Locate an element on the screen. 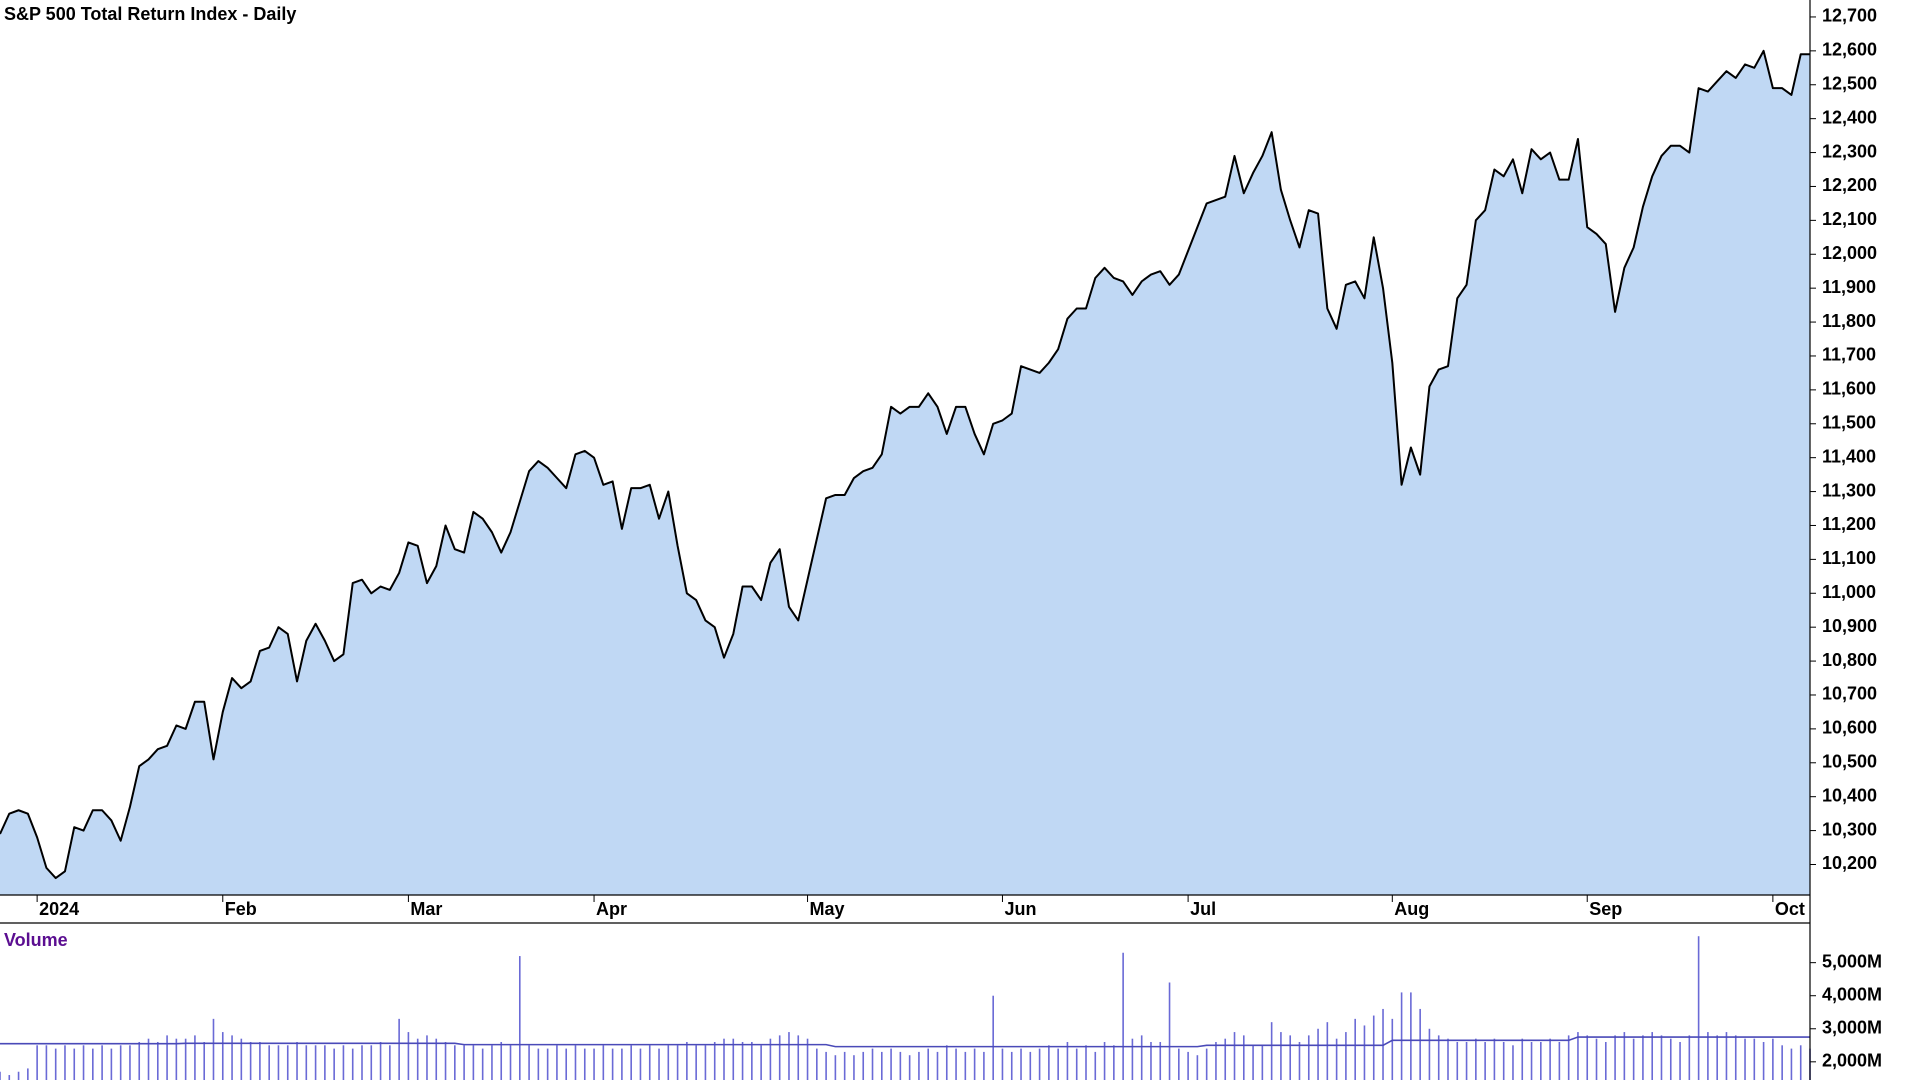 The width and height of the screenshot is (1905, 1080). y-tick-label: 12,300 is located at coordinates (1849, 151).